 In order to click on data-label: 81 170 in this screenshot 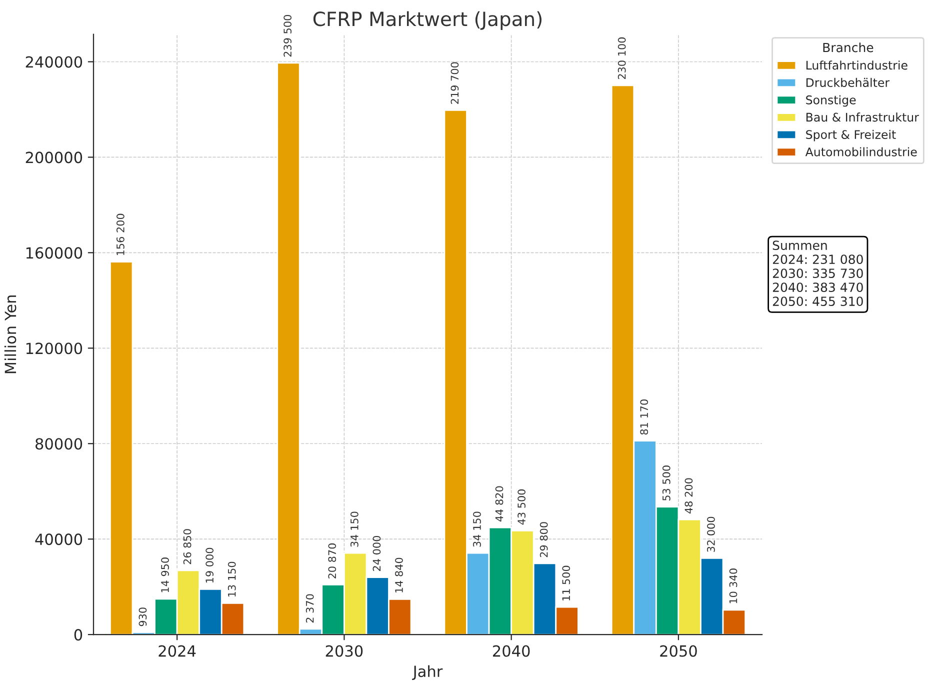, I will do `click(644, 417)`.